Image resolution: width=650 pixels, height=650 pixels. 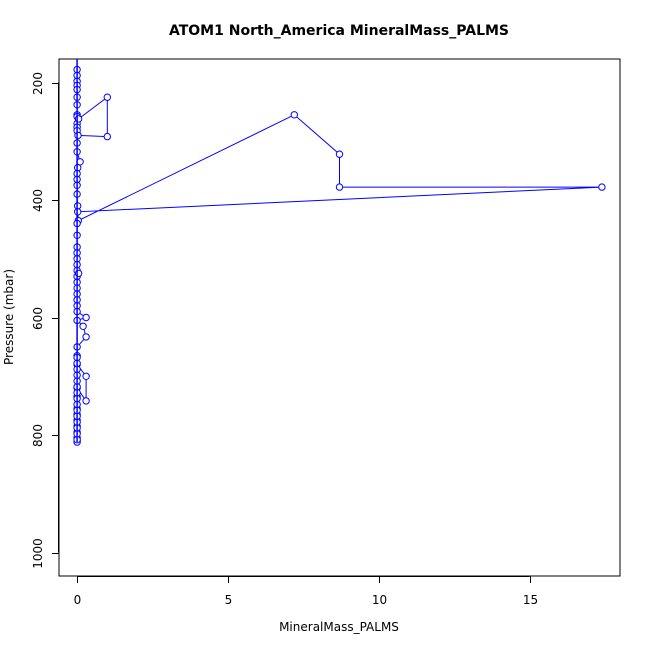 What do you see at coordinates (38, 83) in the screenshot?
I see `y-tick-label: 200` at bounding box center [38, 83].